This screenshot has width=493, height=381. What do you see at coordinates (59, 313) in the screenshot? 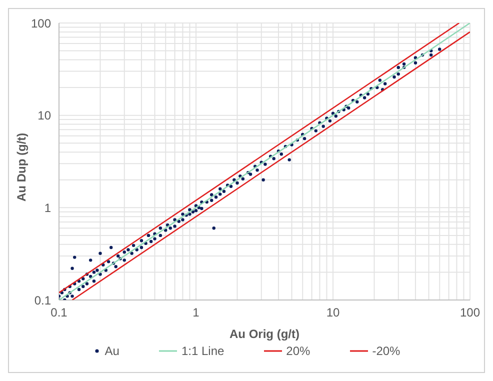
I see `x-tick-label: 0.1` at bounding box center [59, 313].